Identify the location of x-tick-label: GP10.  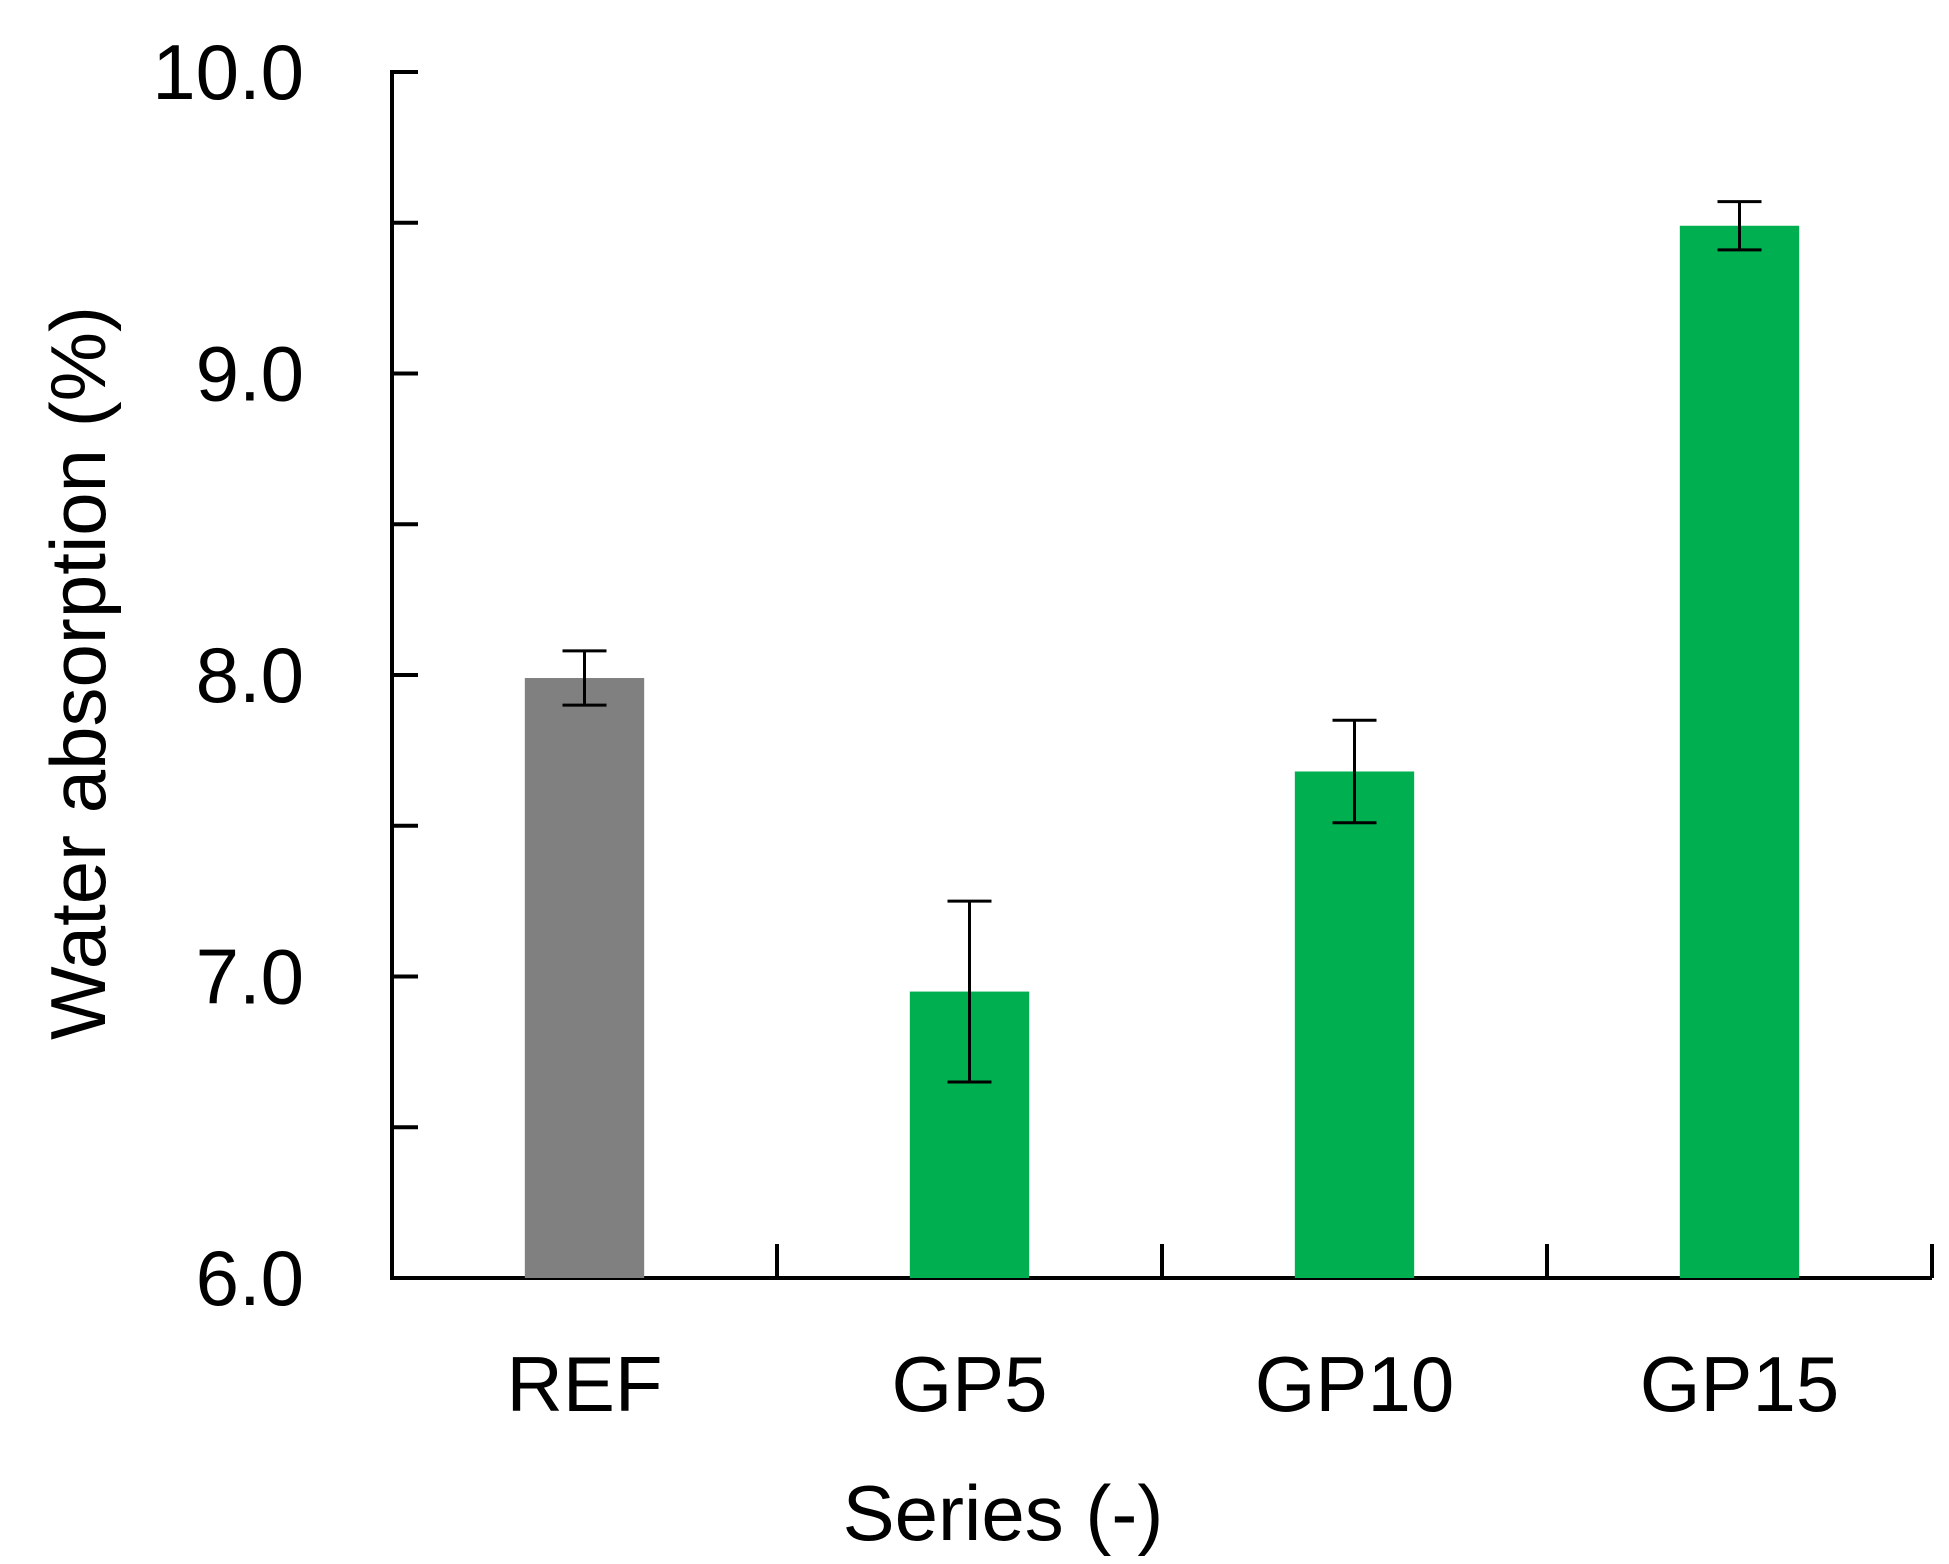
(1354, 1384).